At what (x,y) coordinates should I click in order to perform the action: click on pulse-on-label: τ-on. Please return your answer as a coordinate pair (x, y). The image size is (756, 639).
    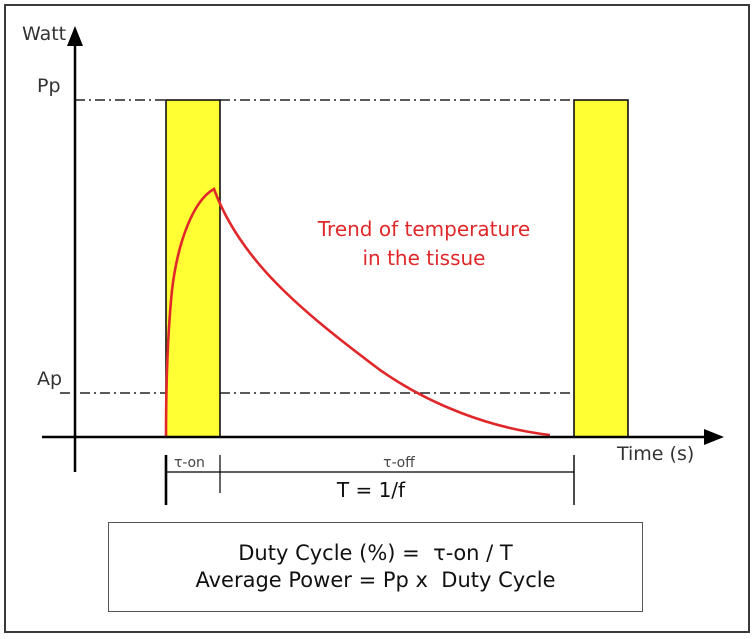
    Looking at the image, I should click on (189, 463).